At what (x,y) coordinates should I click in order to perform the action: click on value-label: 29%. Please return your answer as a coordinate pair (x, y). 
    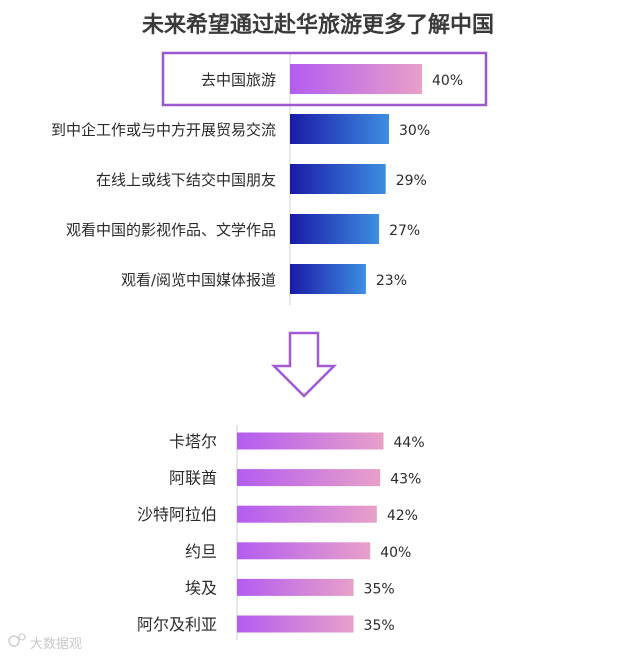
    Looking at the image, I should click on (411, 181).